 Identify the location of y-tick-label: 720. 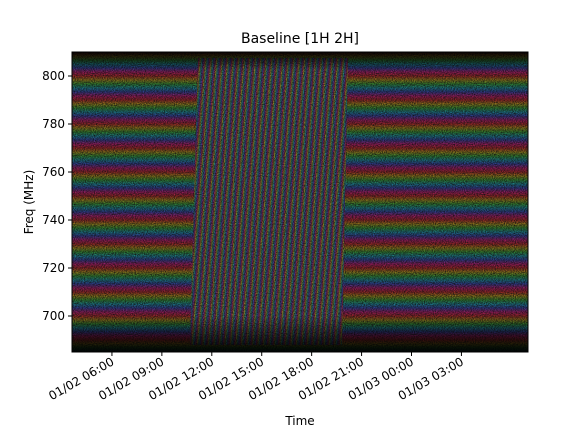
(53, 268).